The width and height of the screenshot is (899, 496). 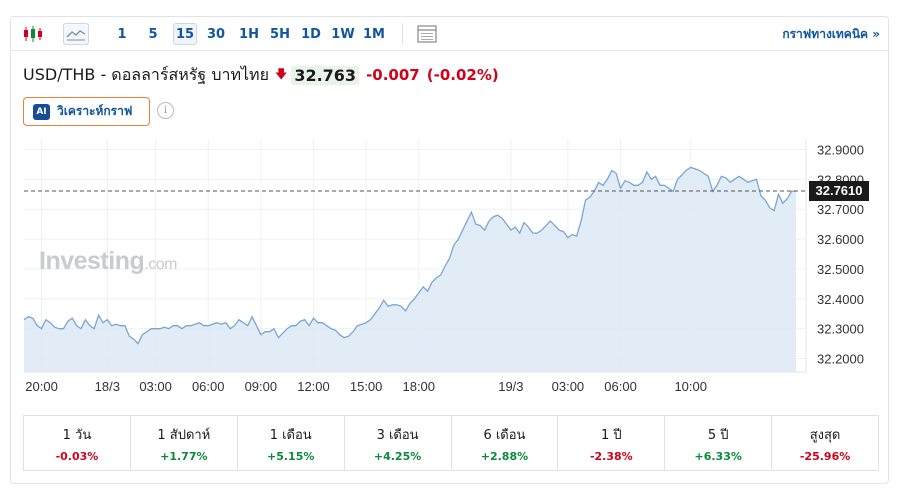 I want to click on price-change: -0.007, so click(x=393, y=75).